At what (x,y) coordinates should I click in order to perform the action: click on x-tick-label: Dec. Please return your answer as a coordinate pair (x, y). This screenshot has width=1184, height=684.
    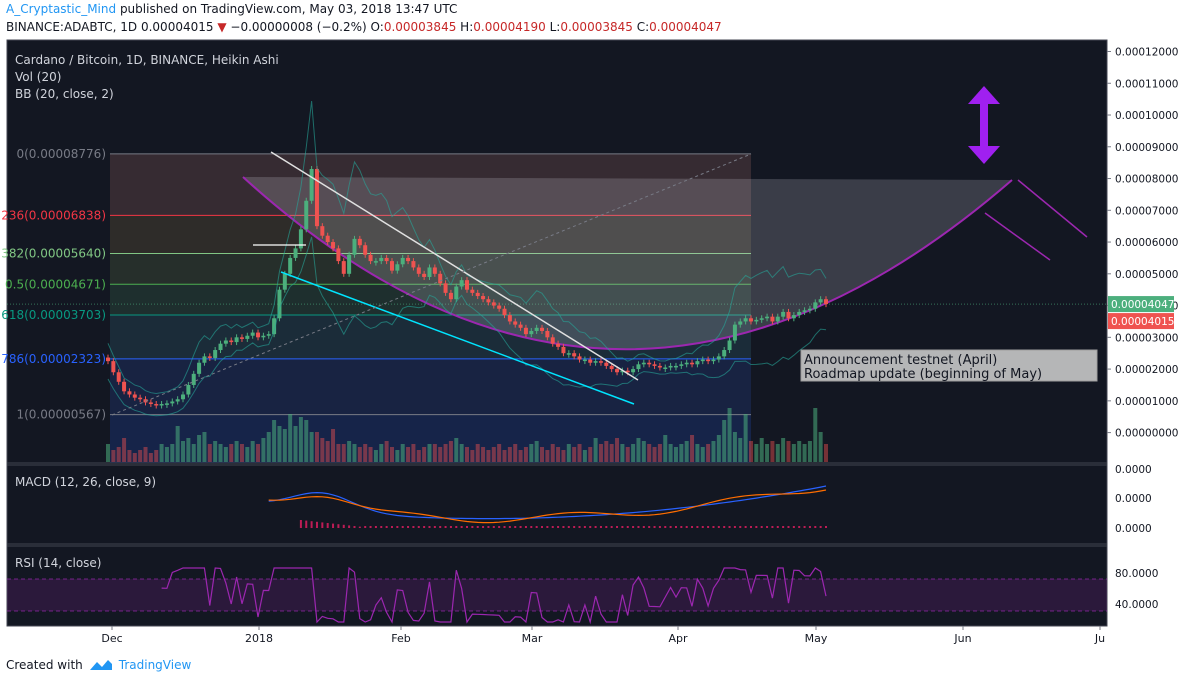
    Looking at the image, I should click on (111, 638).